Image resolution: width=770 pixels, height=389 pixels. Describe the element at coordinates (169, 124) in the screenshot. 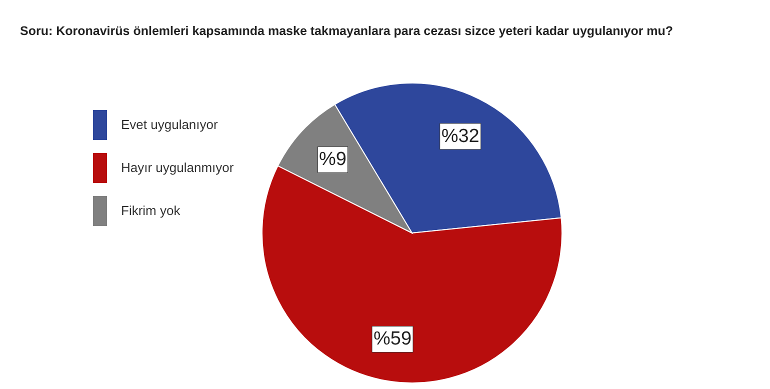

I see `legend-label: Evet uygulanıyor` at that location.